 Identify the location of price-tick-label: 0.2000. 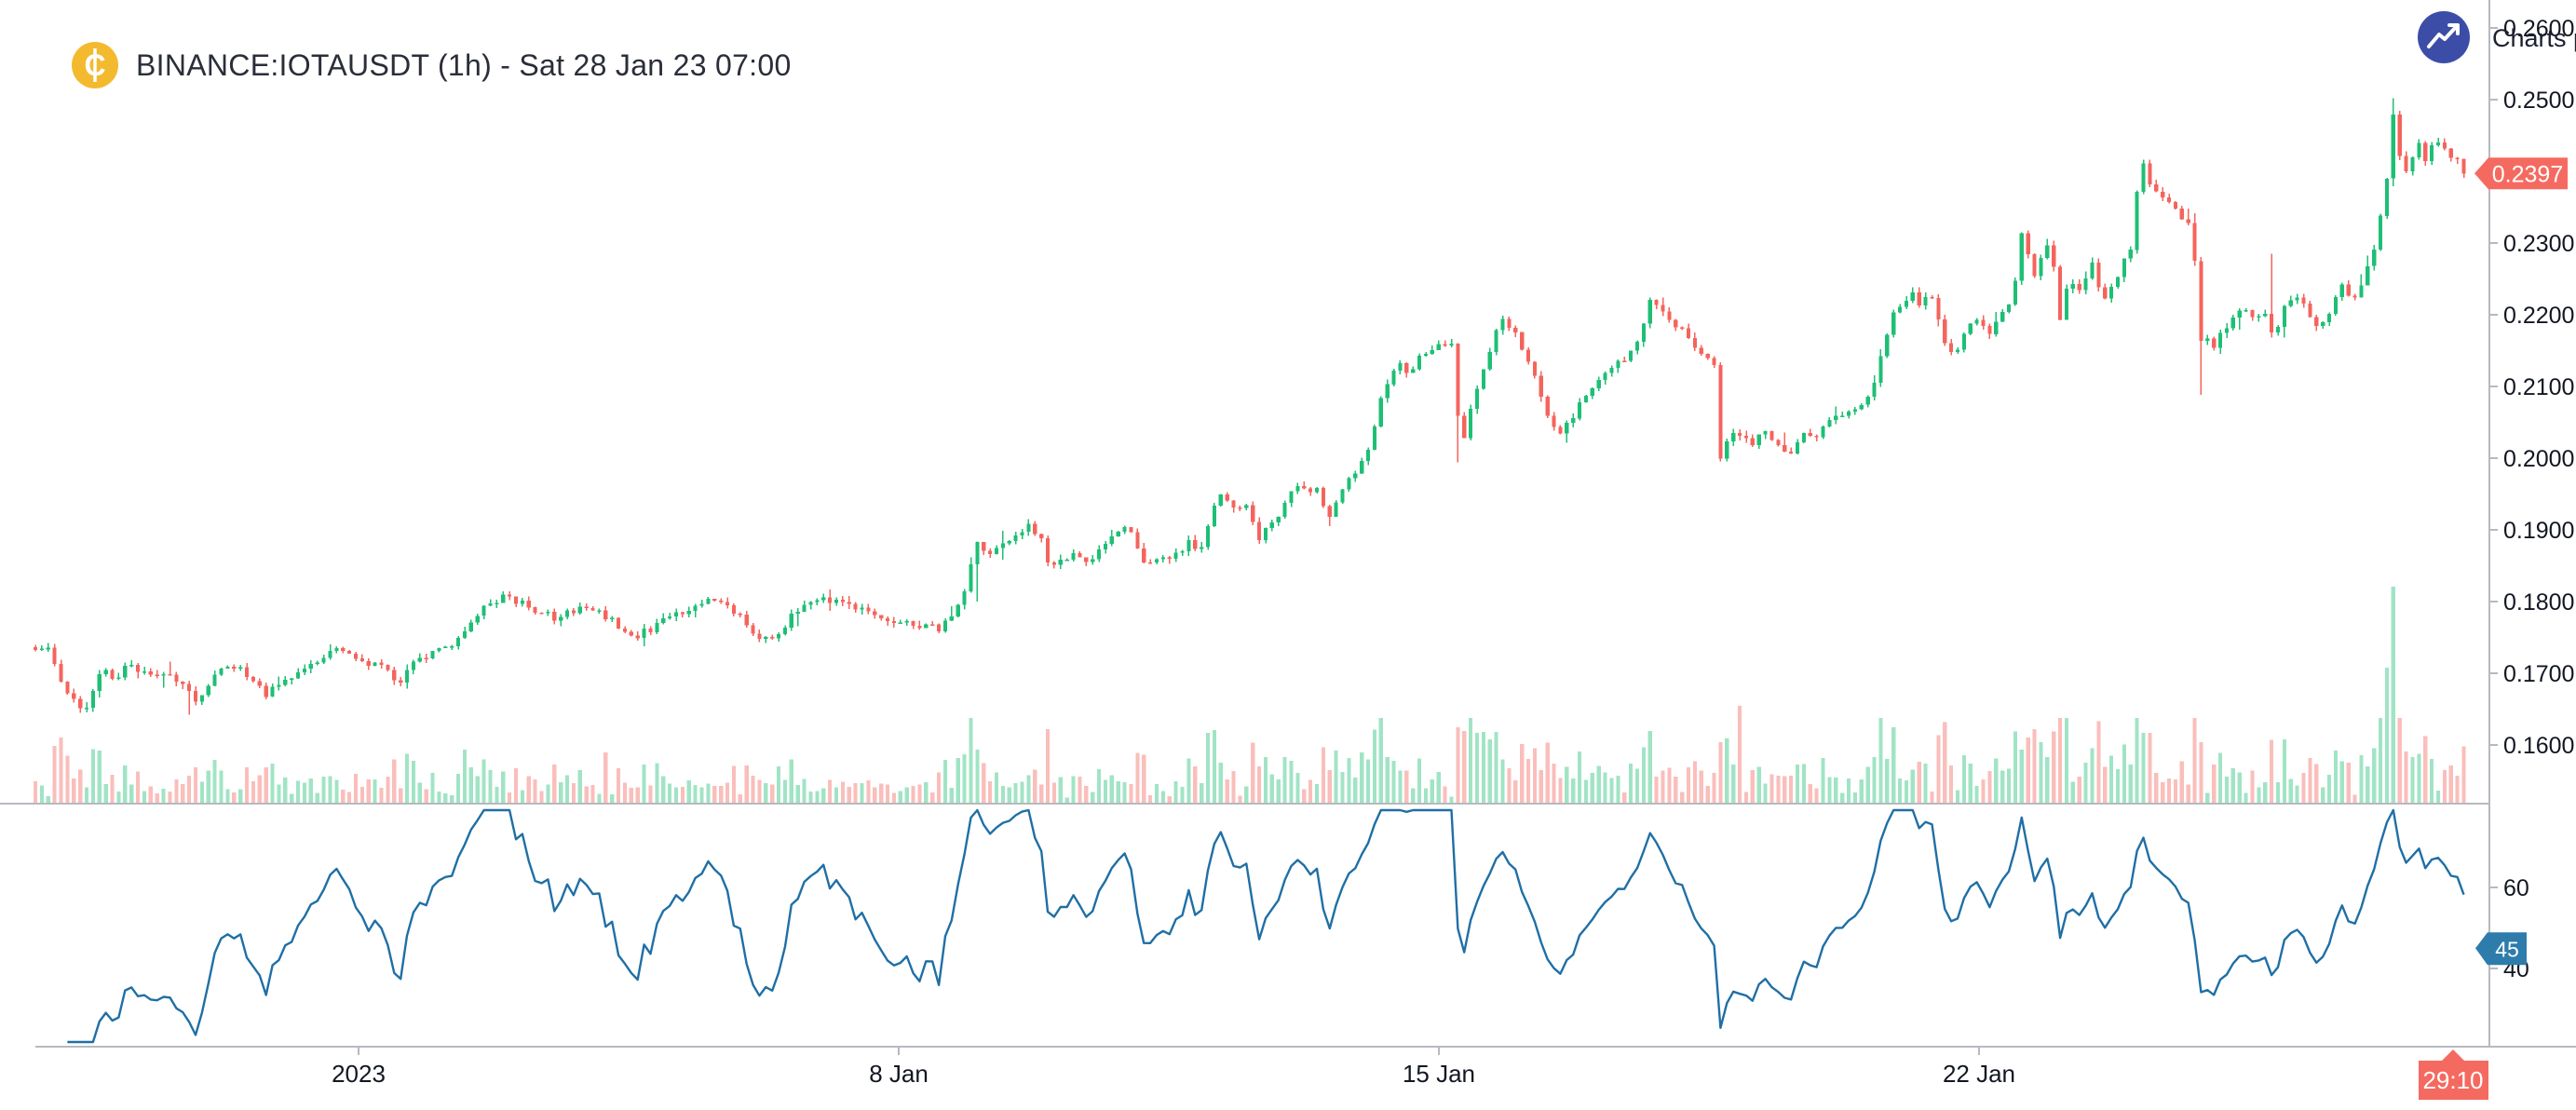
(2538, 459).